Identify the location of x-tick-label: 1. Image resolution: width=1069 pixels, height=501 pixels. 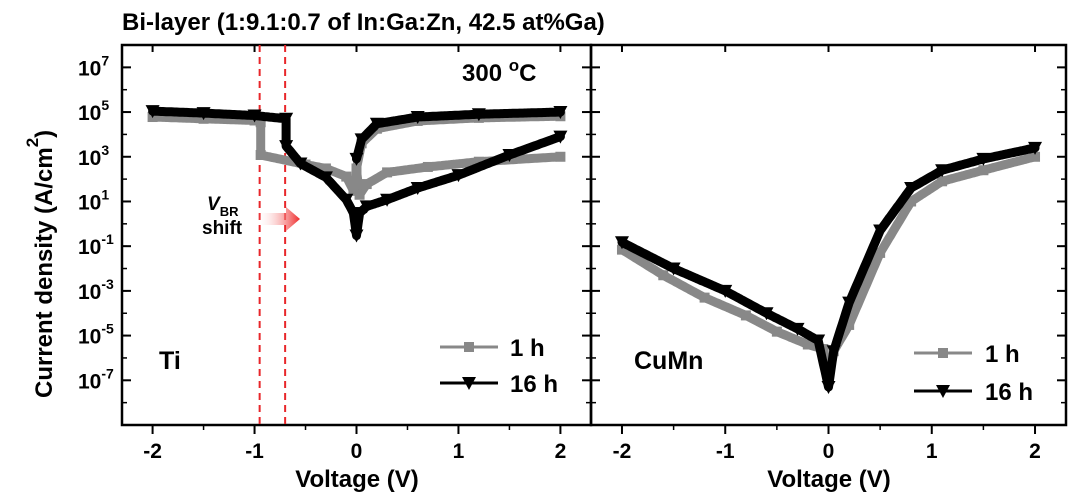
(459, 451).